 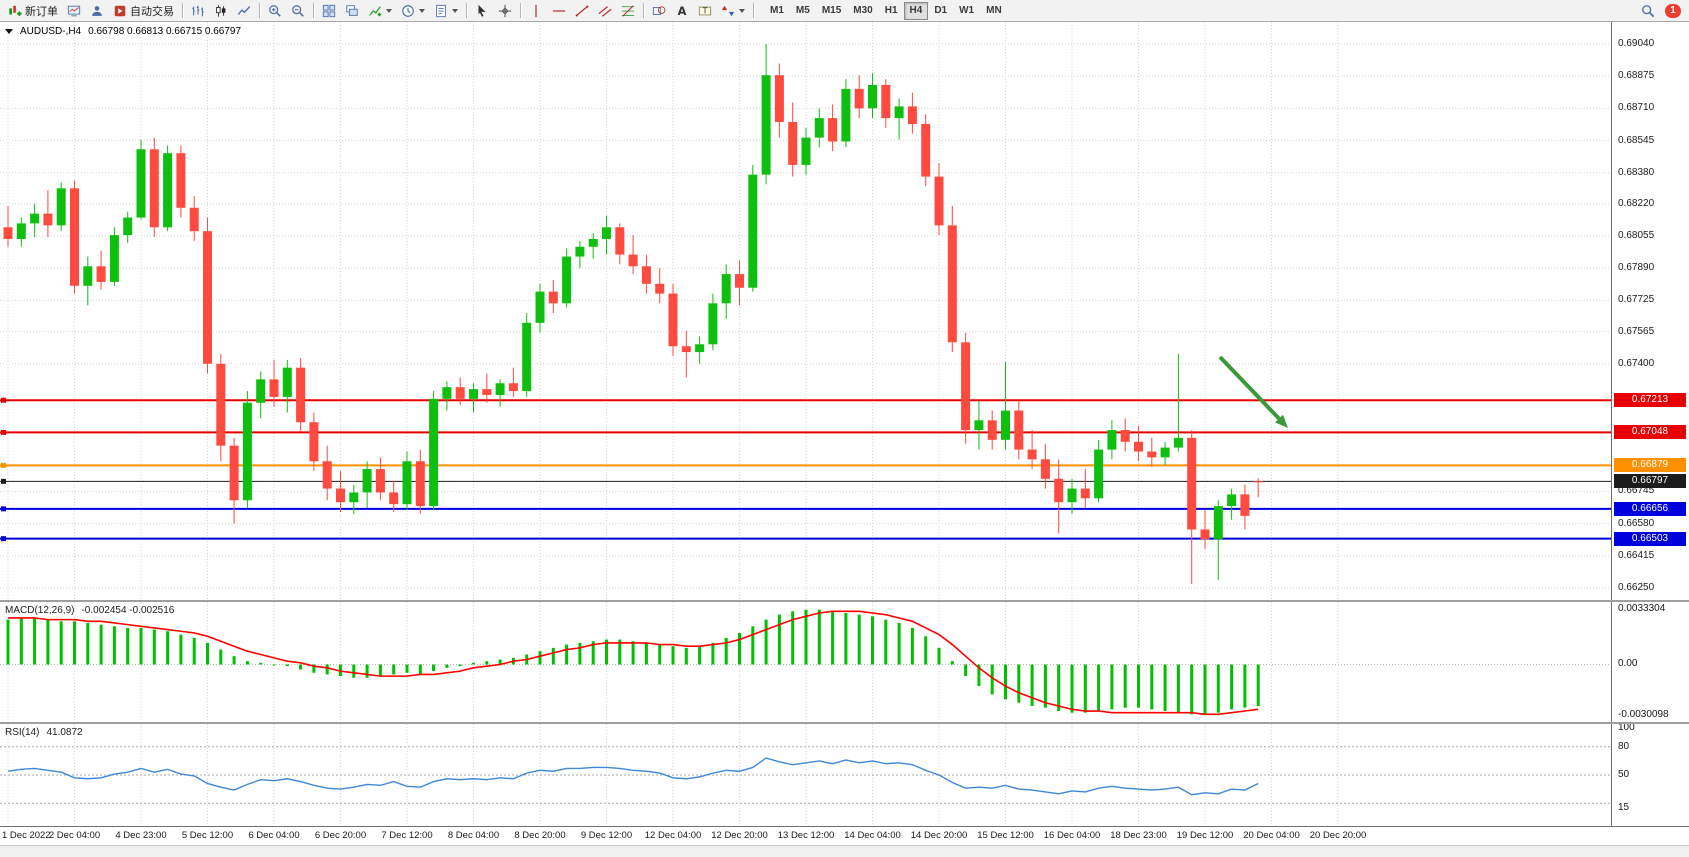 What do you see at coordinates (939, 835) in the screenshot?
I see `time-axis-label: 14 Dec 20:00` at bounding box center [939, 835].